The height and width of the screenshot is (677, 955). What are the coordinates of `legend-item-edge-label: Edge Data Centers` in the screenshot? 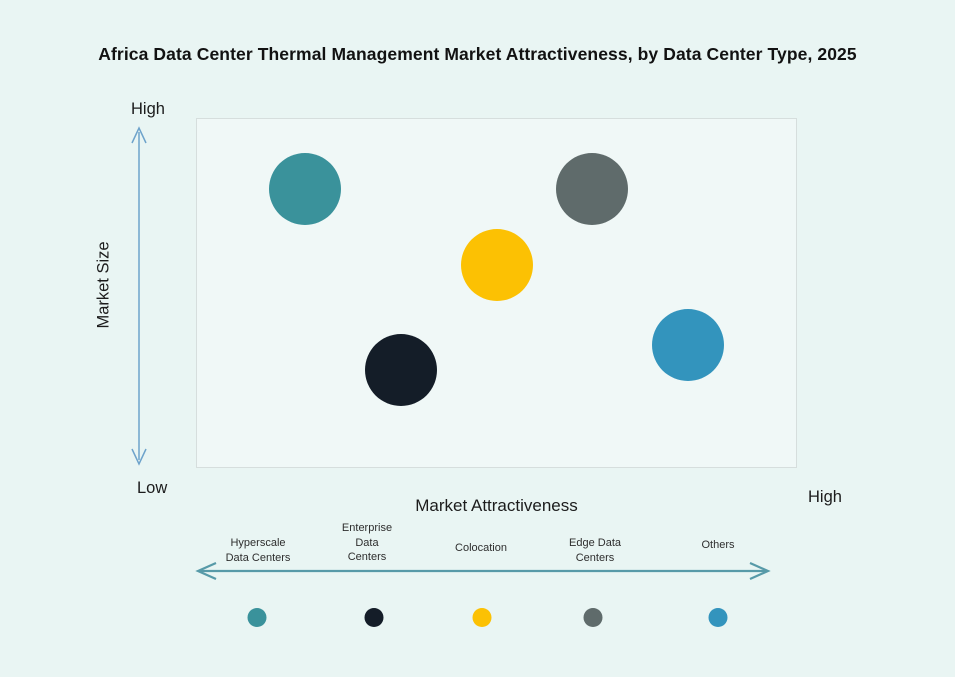 It's located at (595, 550).